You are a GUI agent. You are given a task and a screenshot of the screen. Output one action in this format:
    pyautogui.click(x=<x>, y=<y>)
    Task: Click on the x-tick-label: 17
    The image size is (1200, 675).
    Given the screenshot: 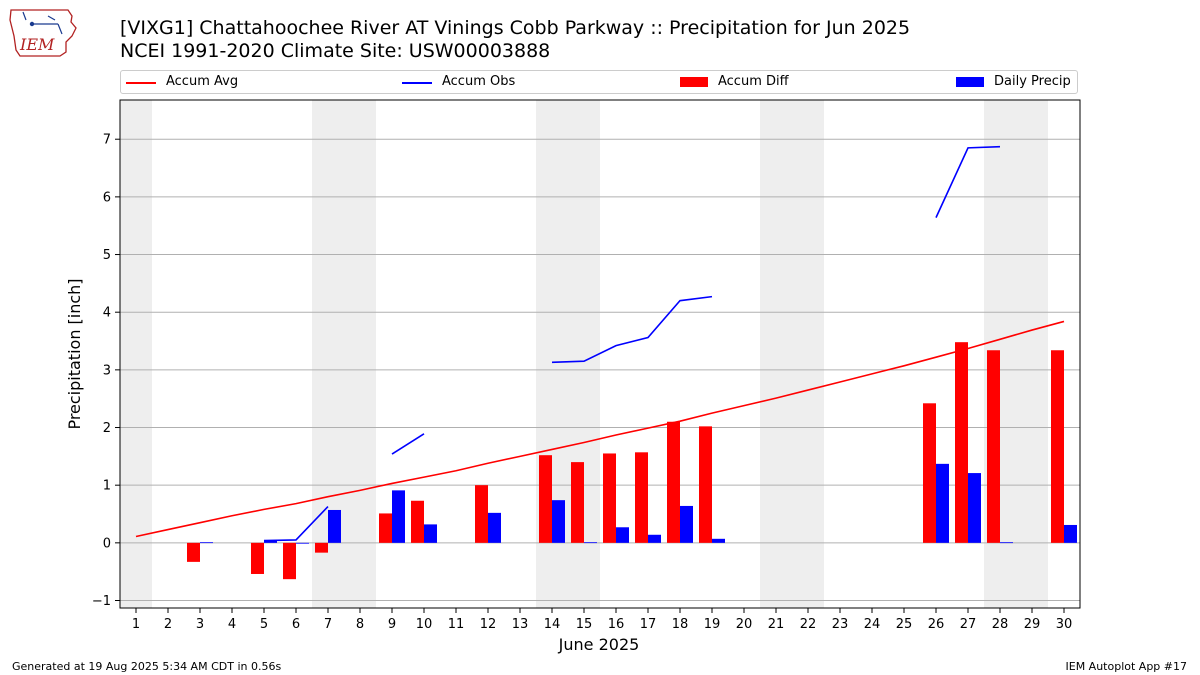 What is the action you would take?
    pyautogui.click(x=648, y=624)
    